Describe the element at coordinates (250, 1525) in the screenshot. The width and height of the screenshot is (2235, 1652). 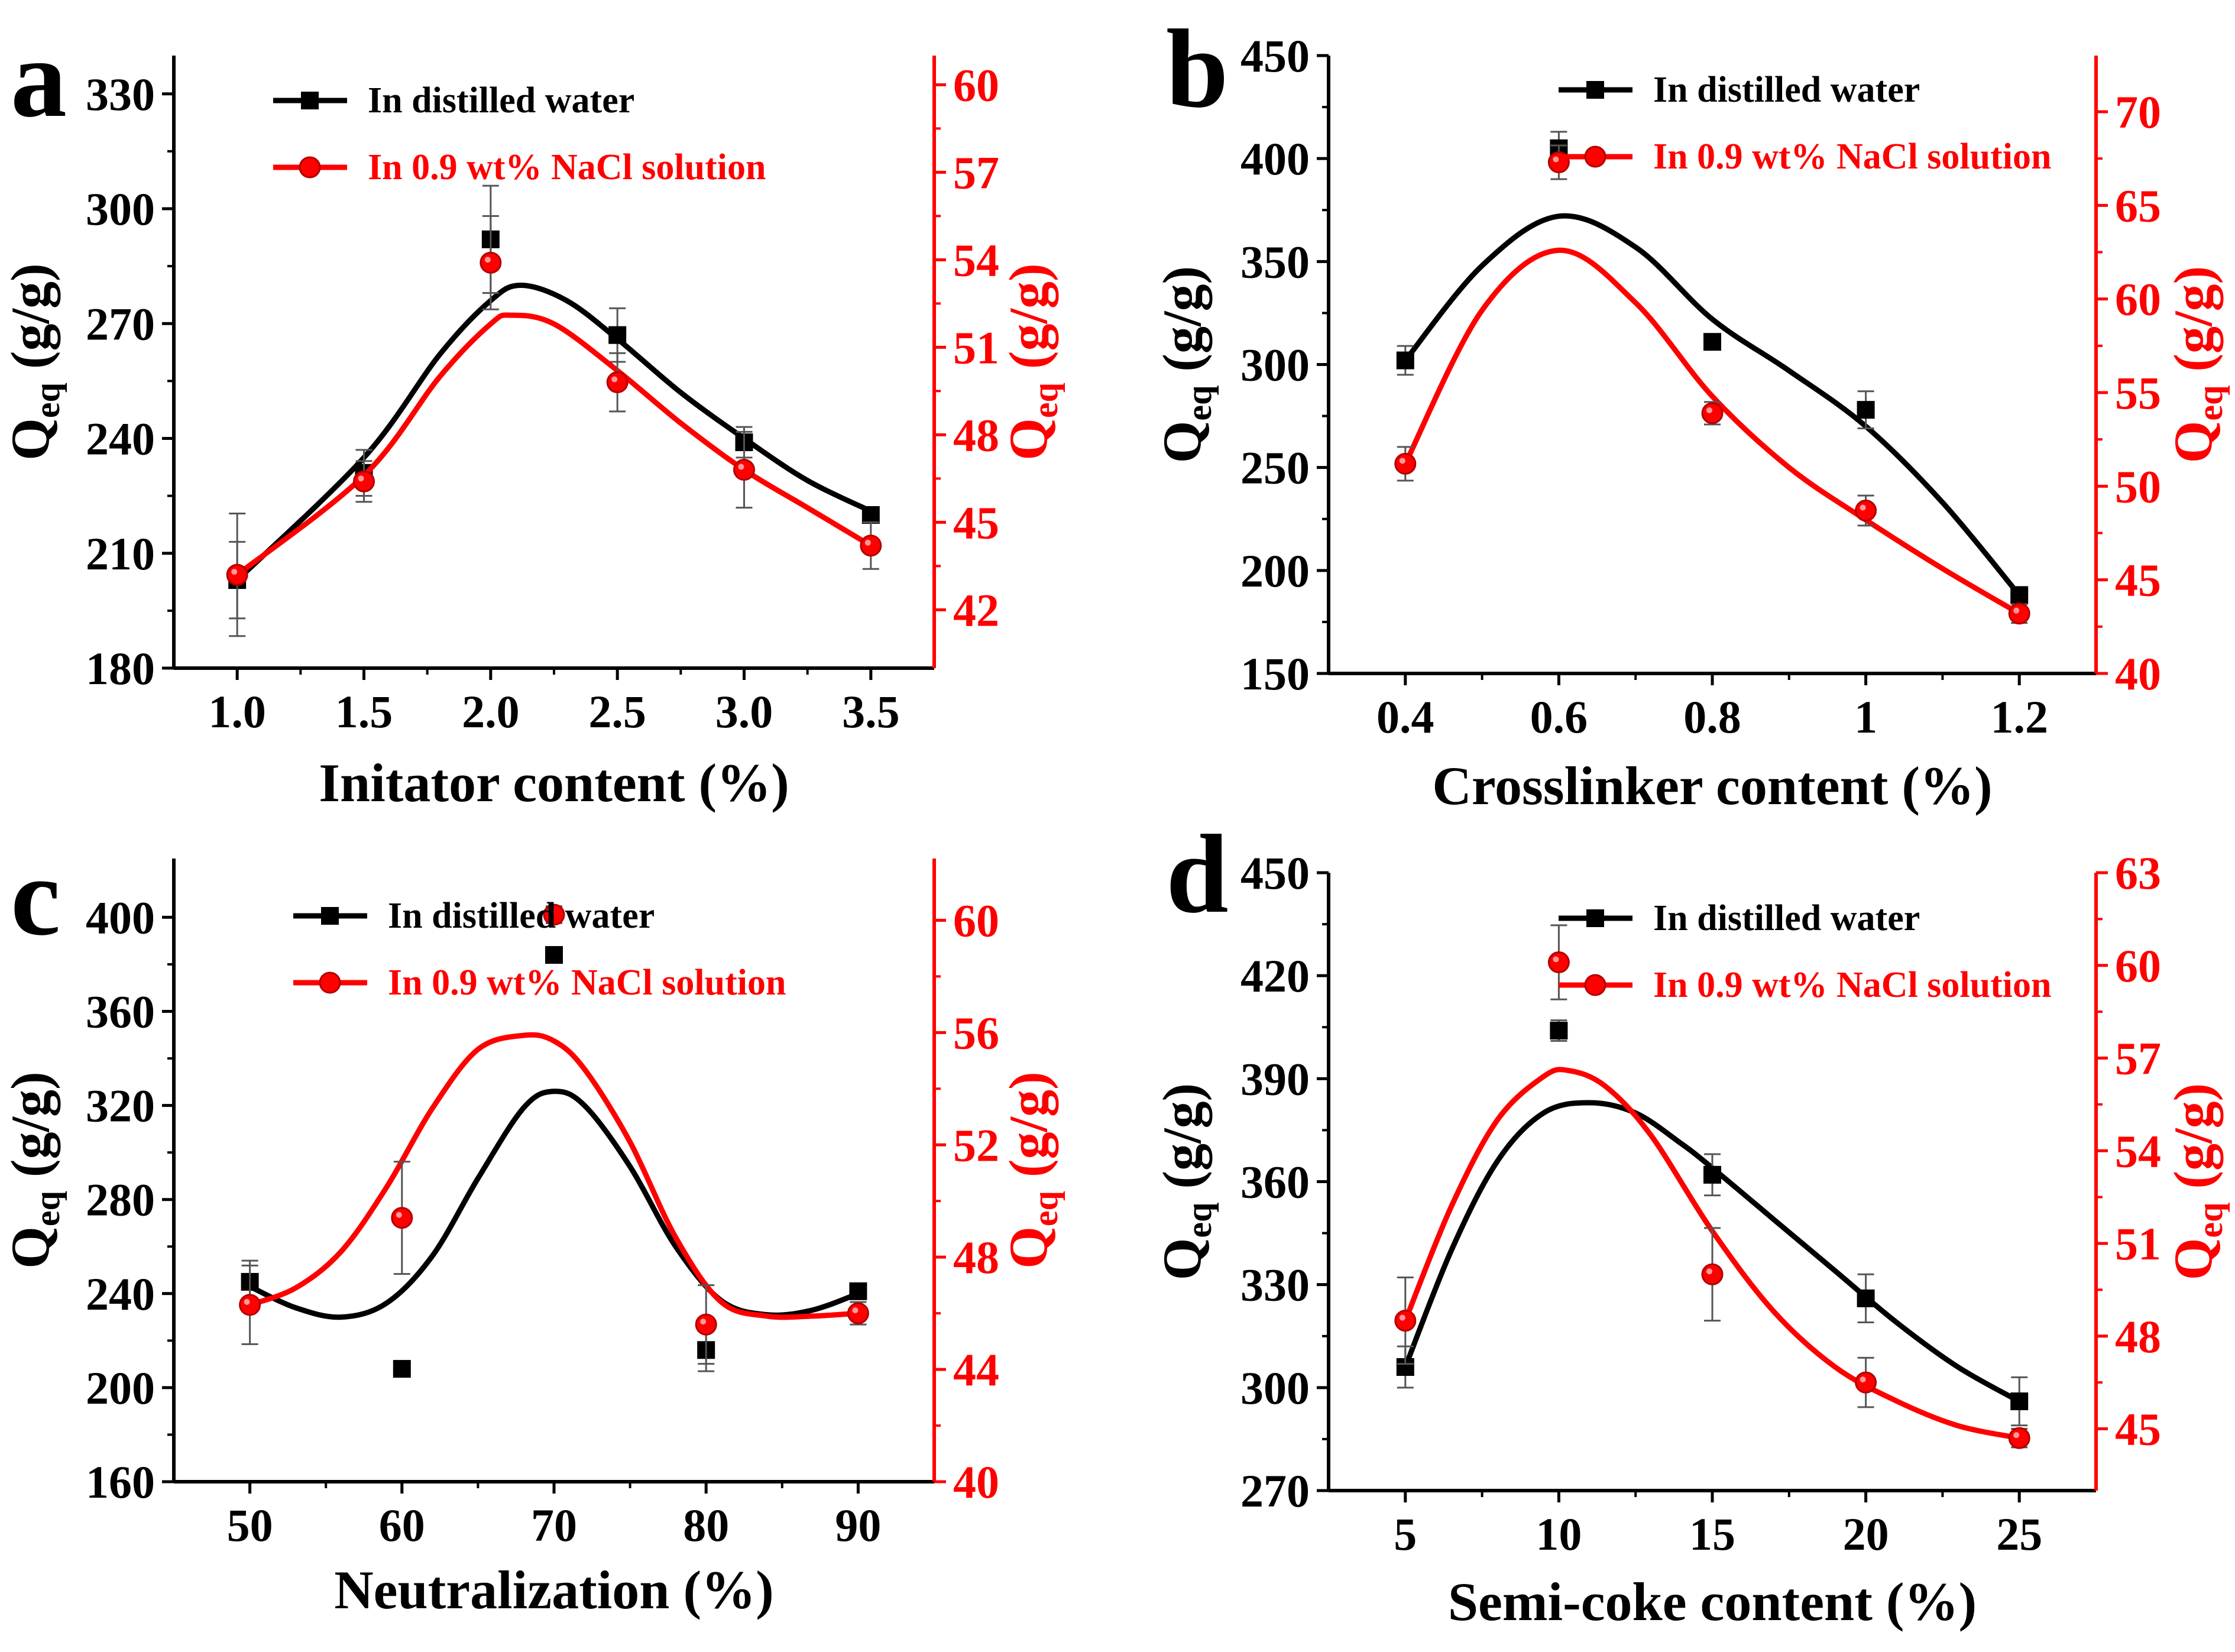
I see `x-tick-label: 50` at that location.